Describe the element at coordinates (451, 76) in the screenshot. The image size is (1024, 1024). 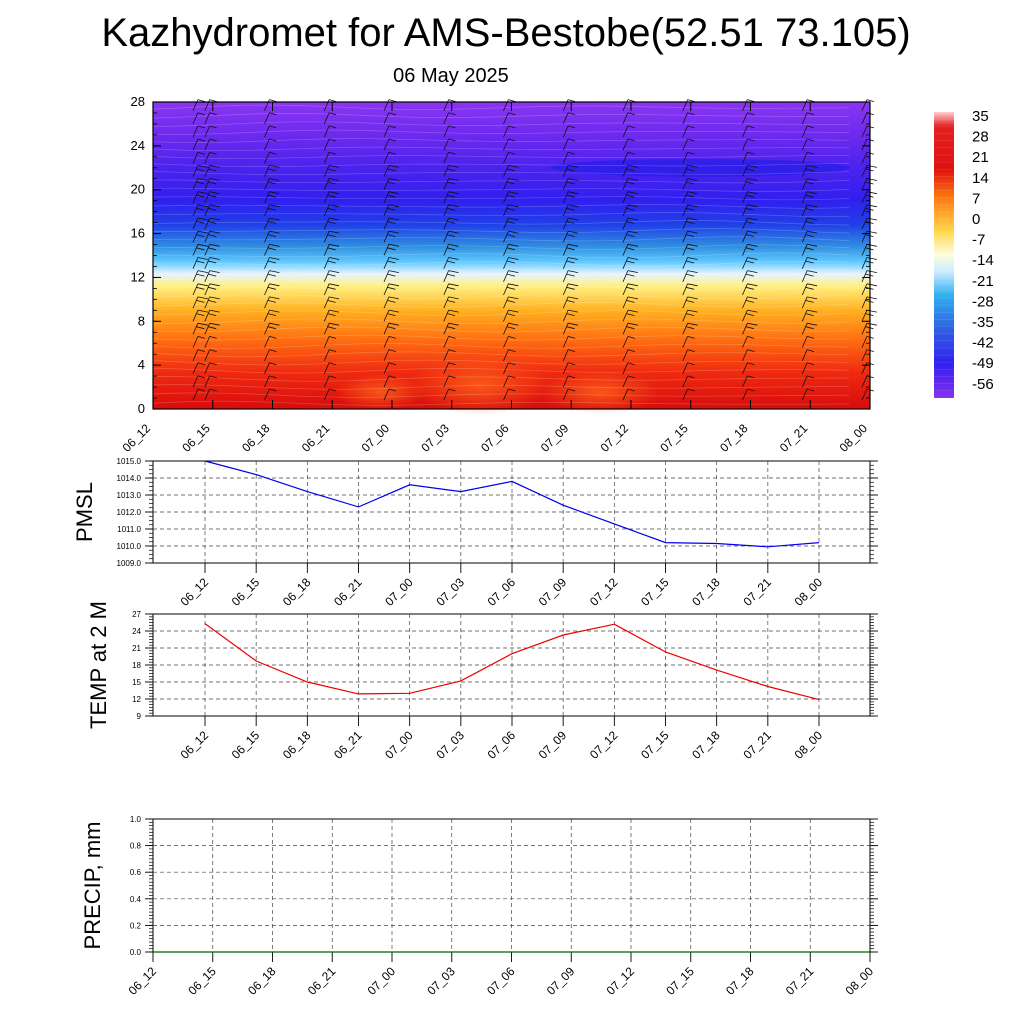
I see `chart-subtitle: 06 May 2025` at that location.